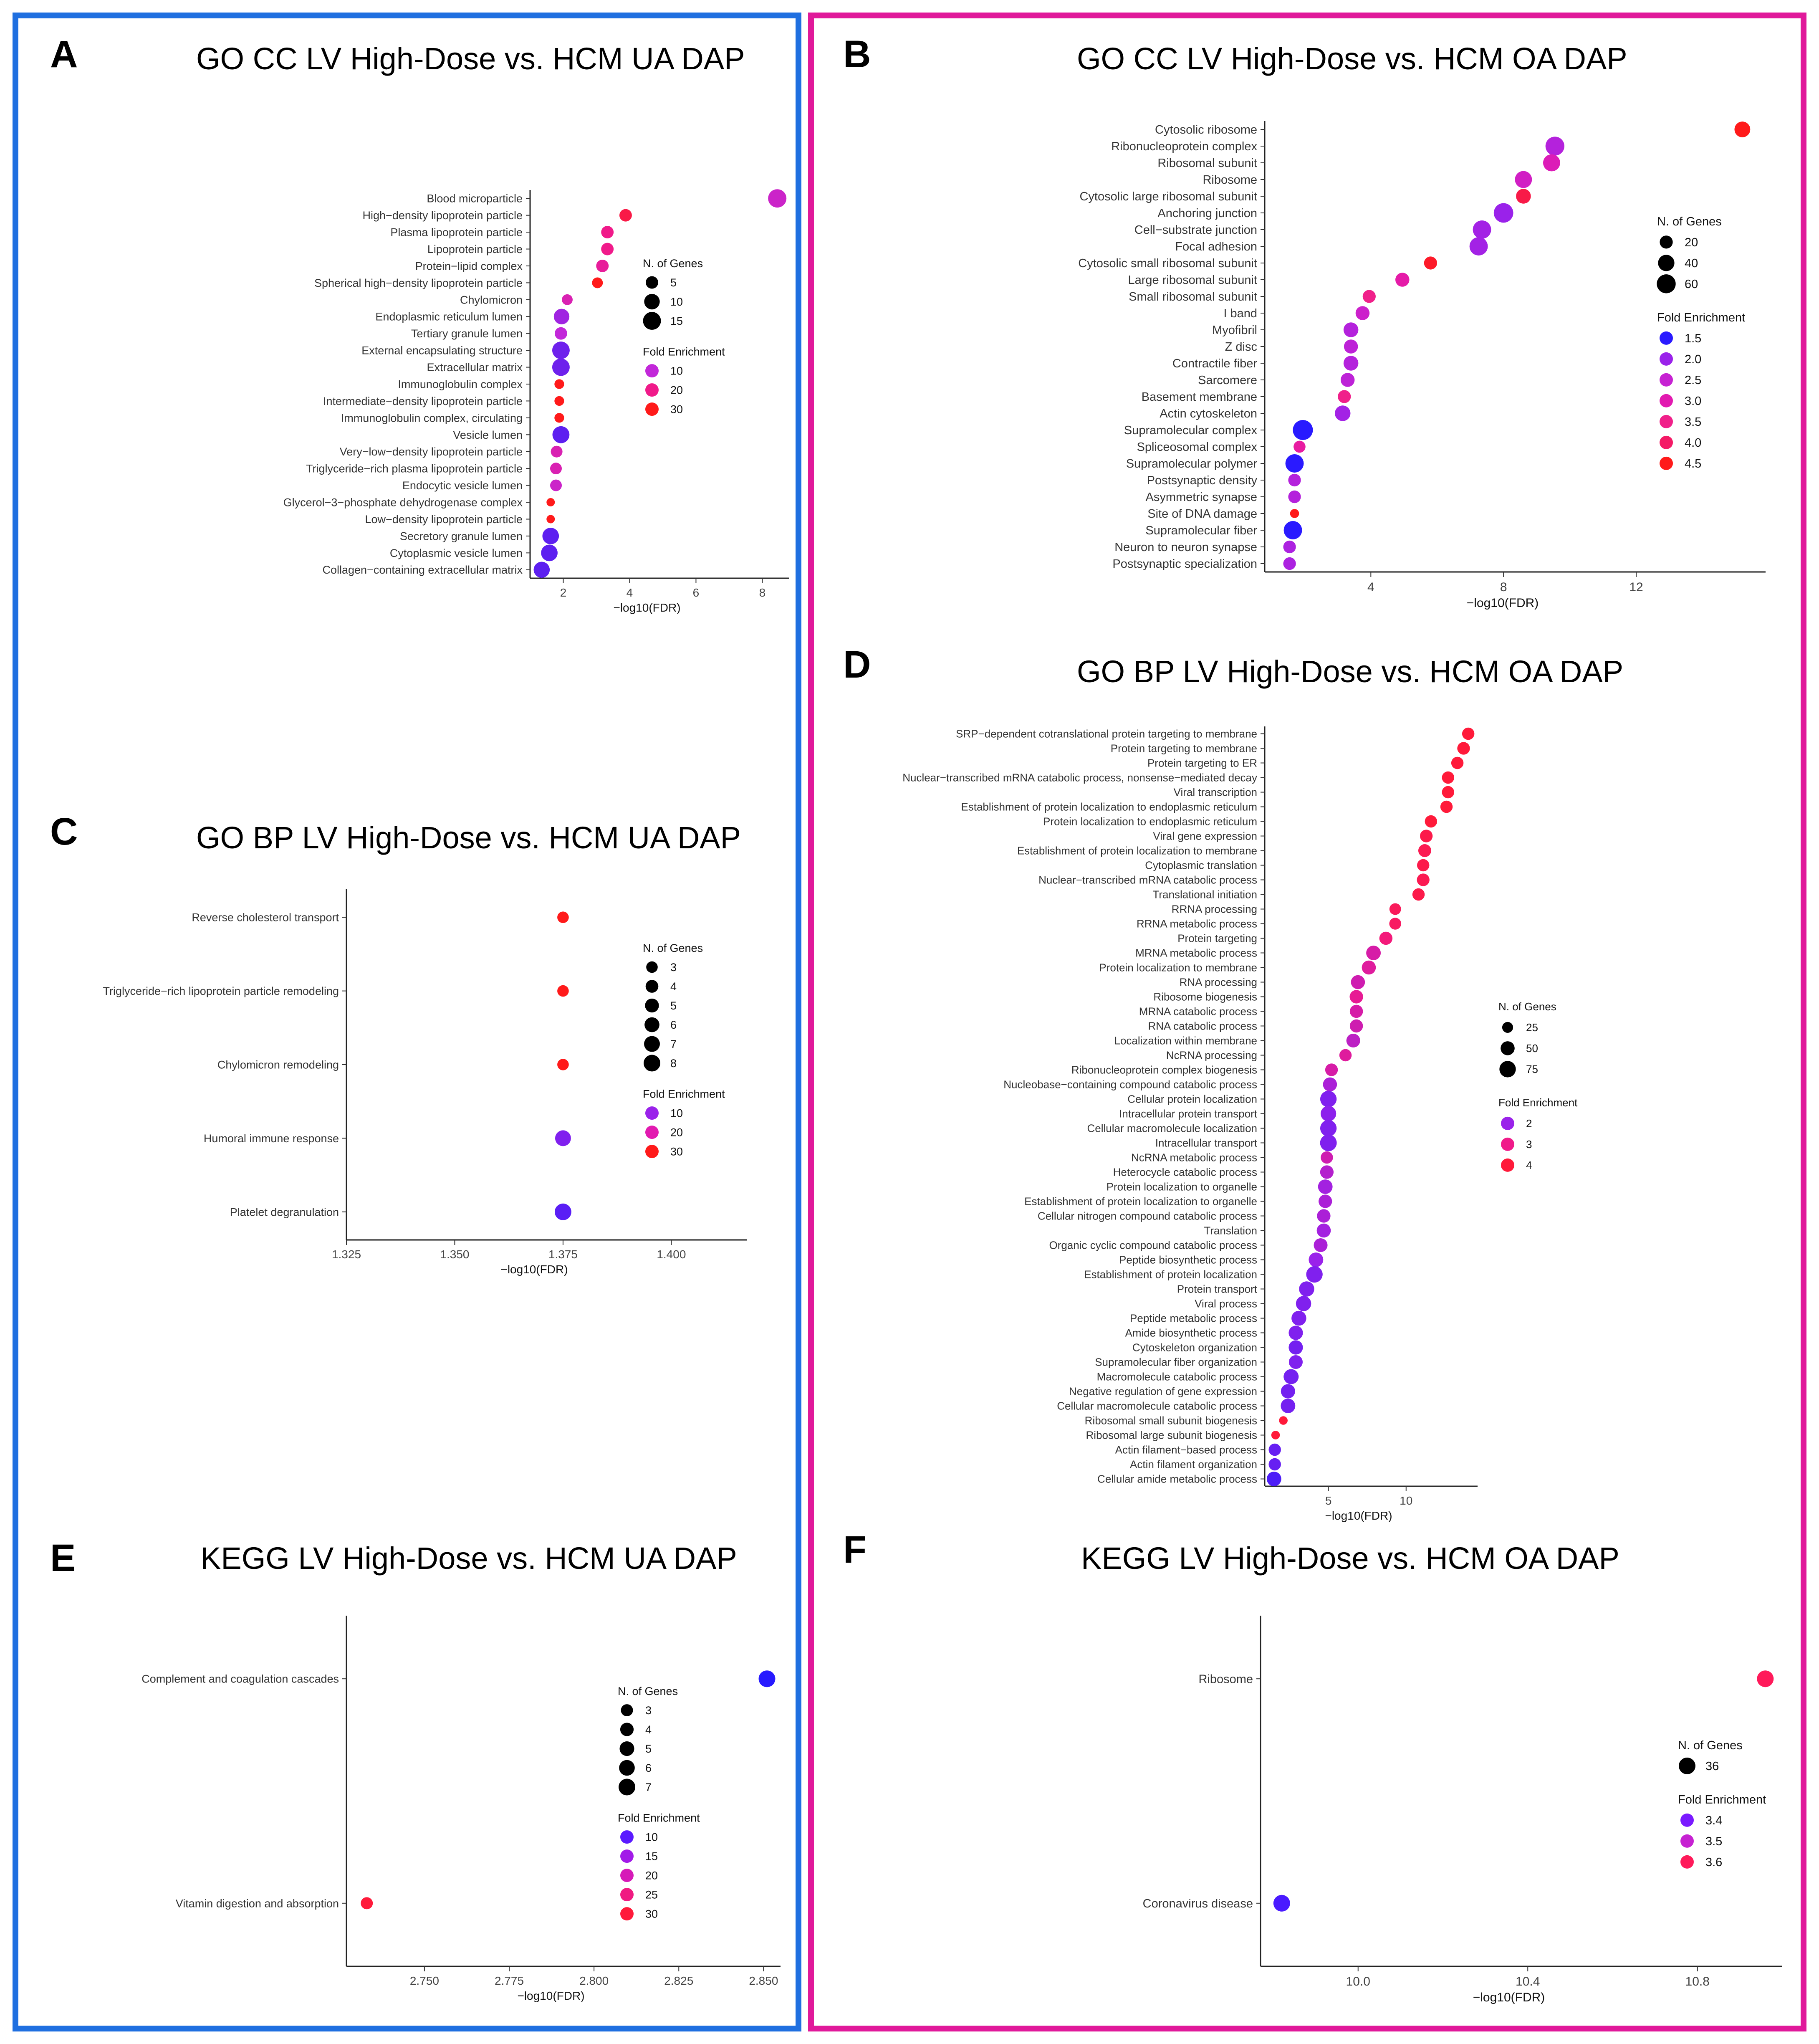  Describe the element at coordinates (648, 1787) in the screenshot. I see `legend-size-label: 7` at that location.